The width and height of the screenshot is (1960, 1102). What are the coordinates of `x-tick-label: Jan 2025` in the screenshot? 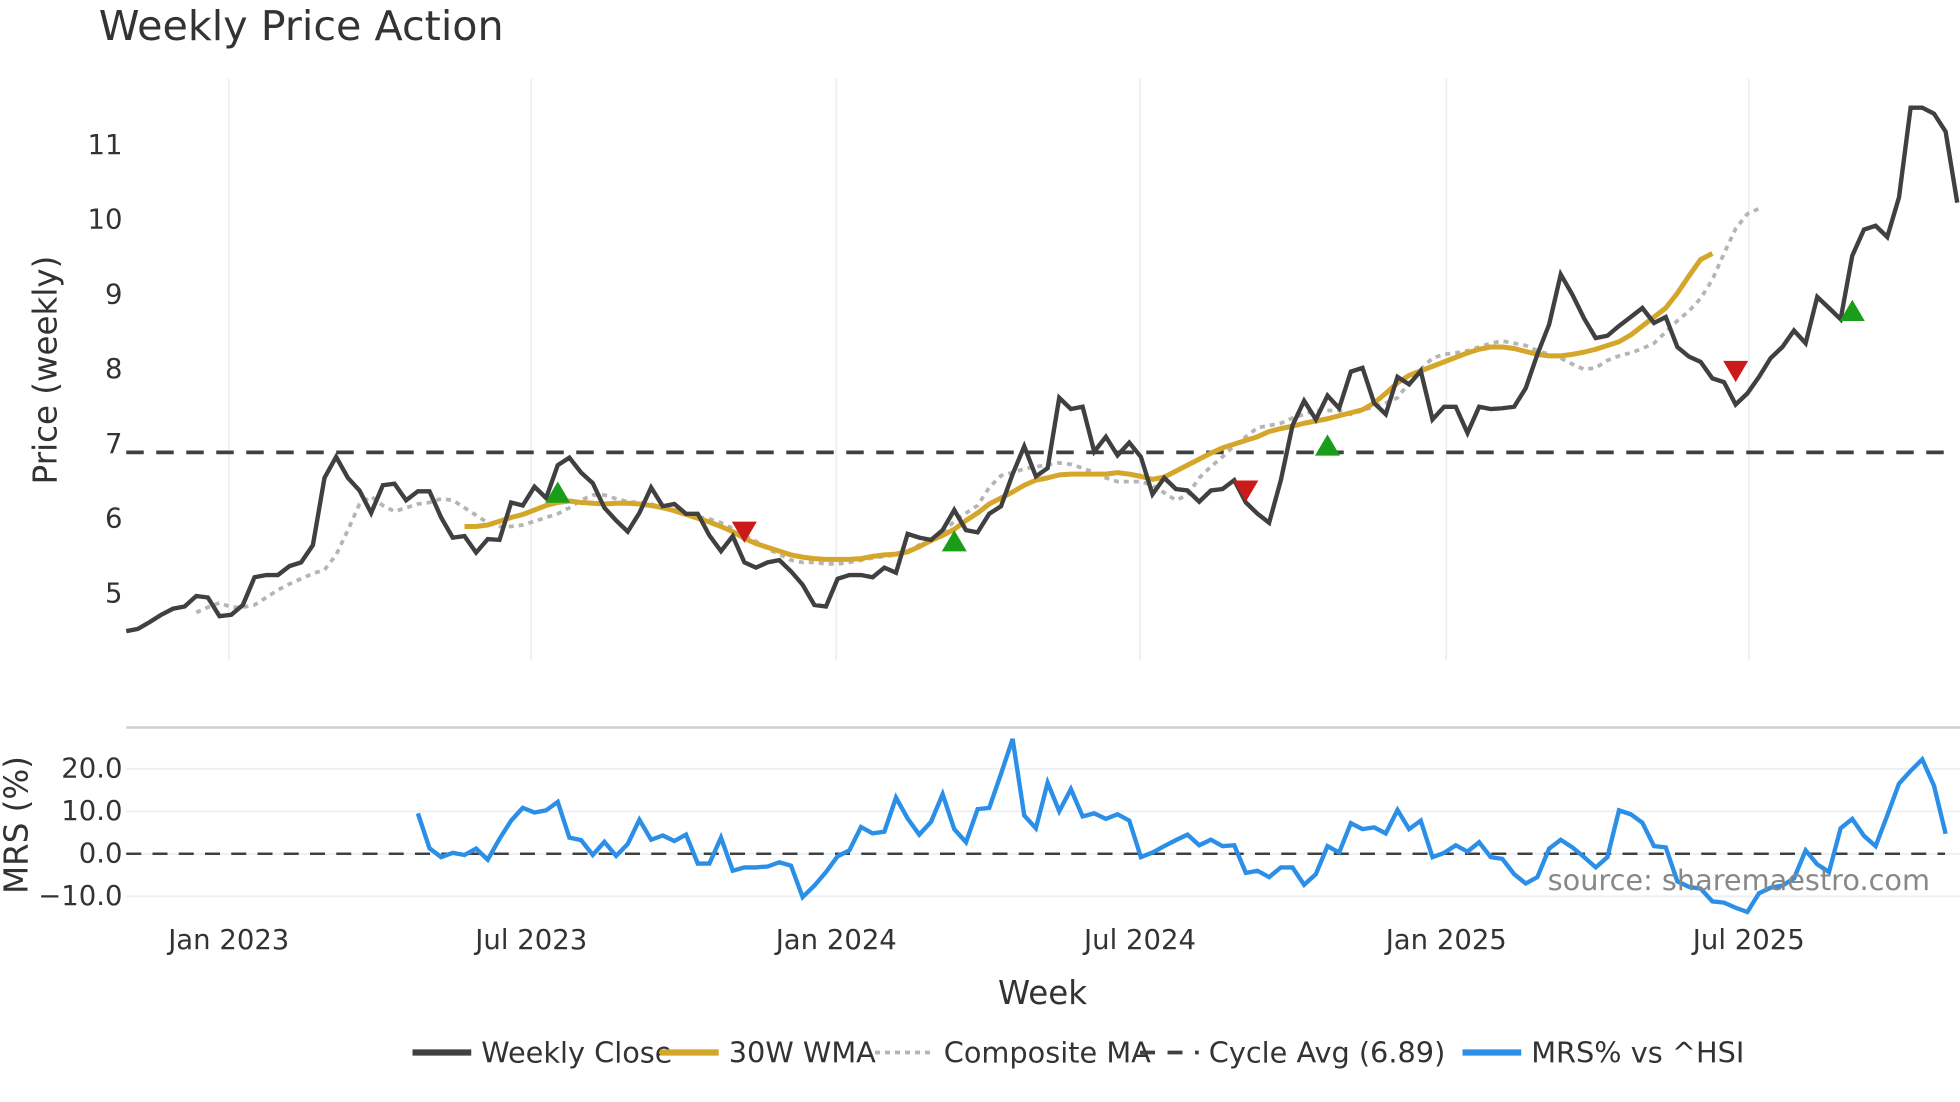 It's located at (1445, 940).